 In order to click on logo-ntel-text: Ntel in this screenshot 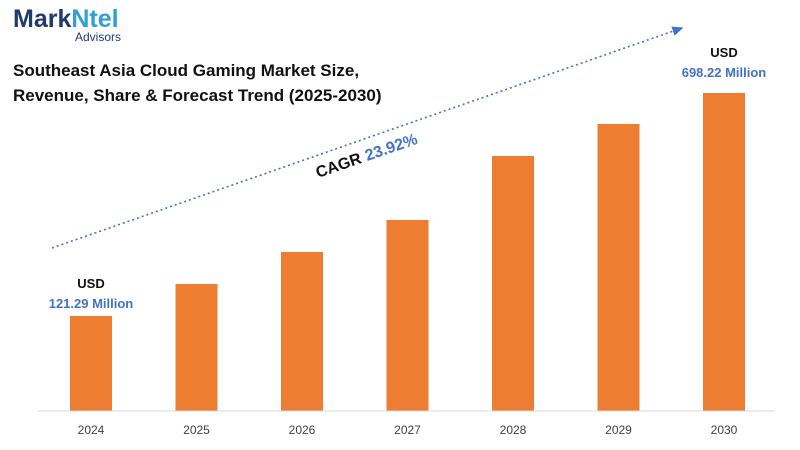, I will do `click(94, 19)`.